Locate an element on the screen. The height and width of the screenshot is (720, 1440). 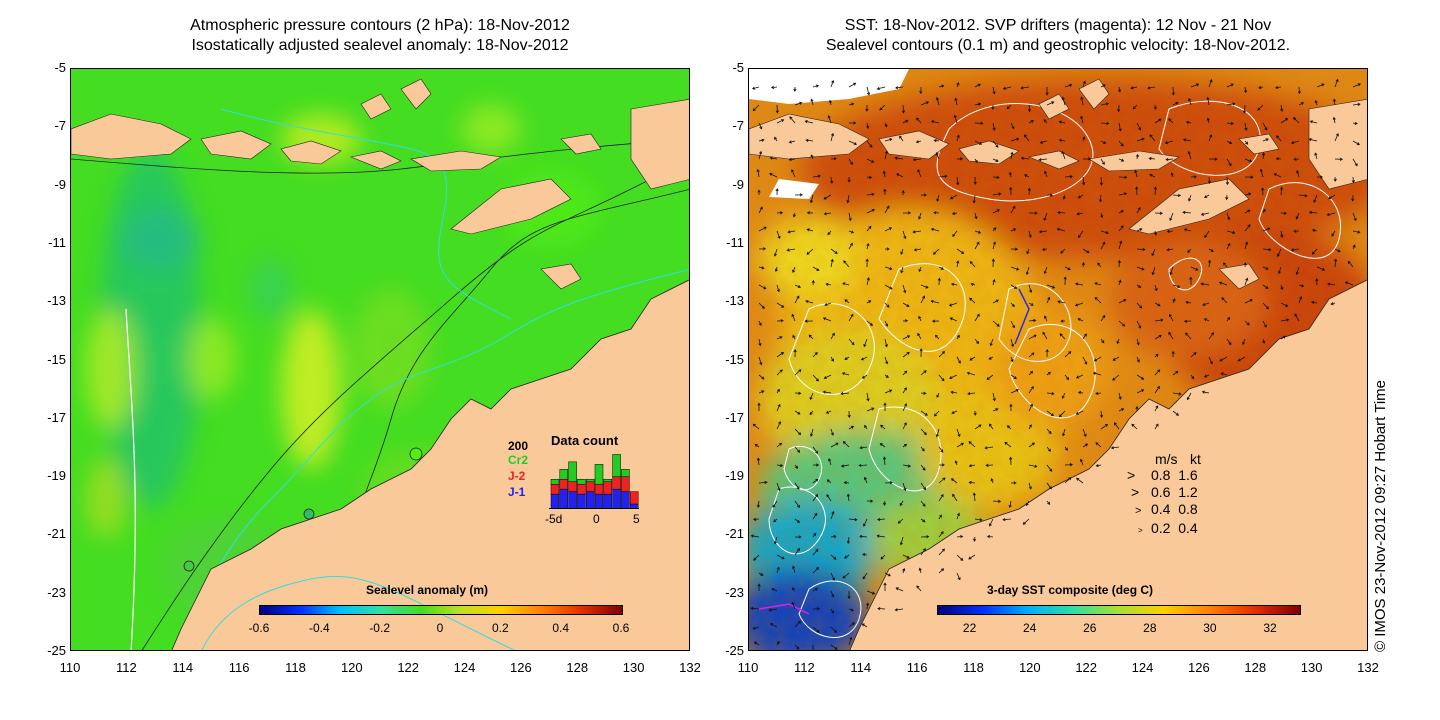
speed-kt: 1.2 is located at coordinates (1188, 492).